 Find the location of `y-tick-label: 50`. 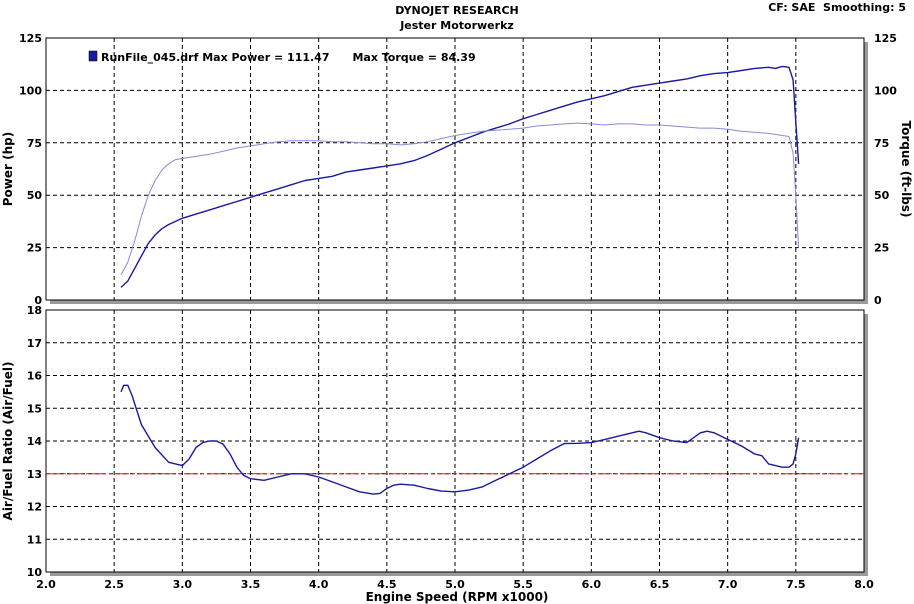

y-tick-label: 50 is located at coordinates (35, 195).